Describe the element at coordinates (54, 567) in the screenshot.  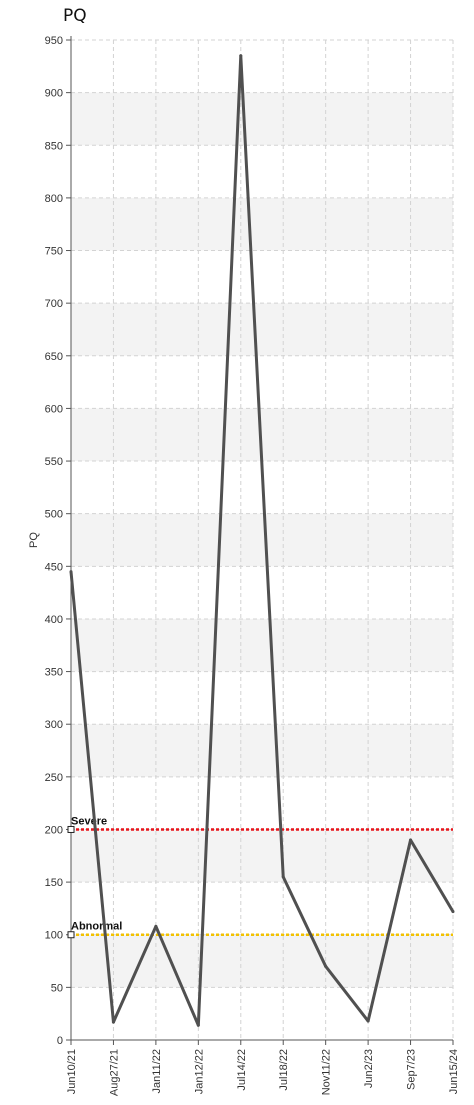
I see `y-tick-label: 450` at that location.